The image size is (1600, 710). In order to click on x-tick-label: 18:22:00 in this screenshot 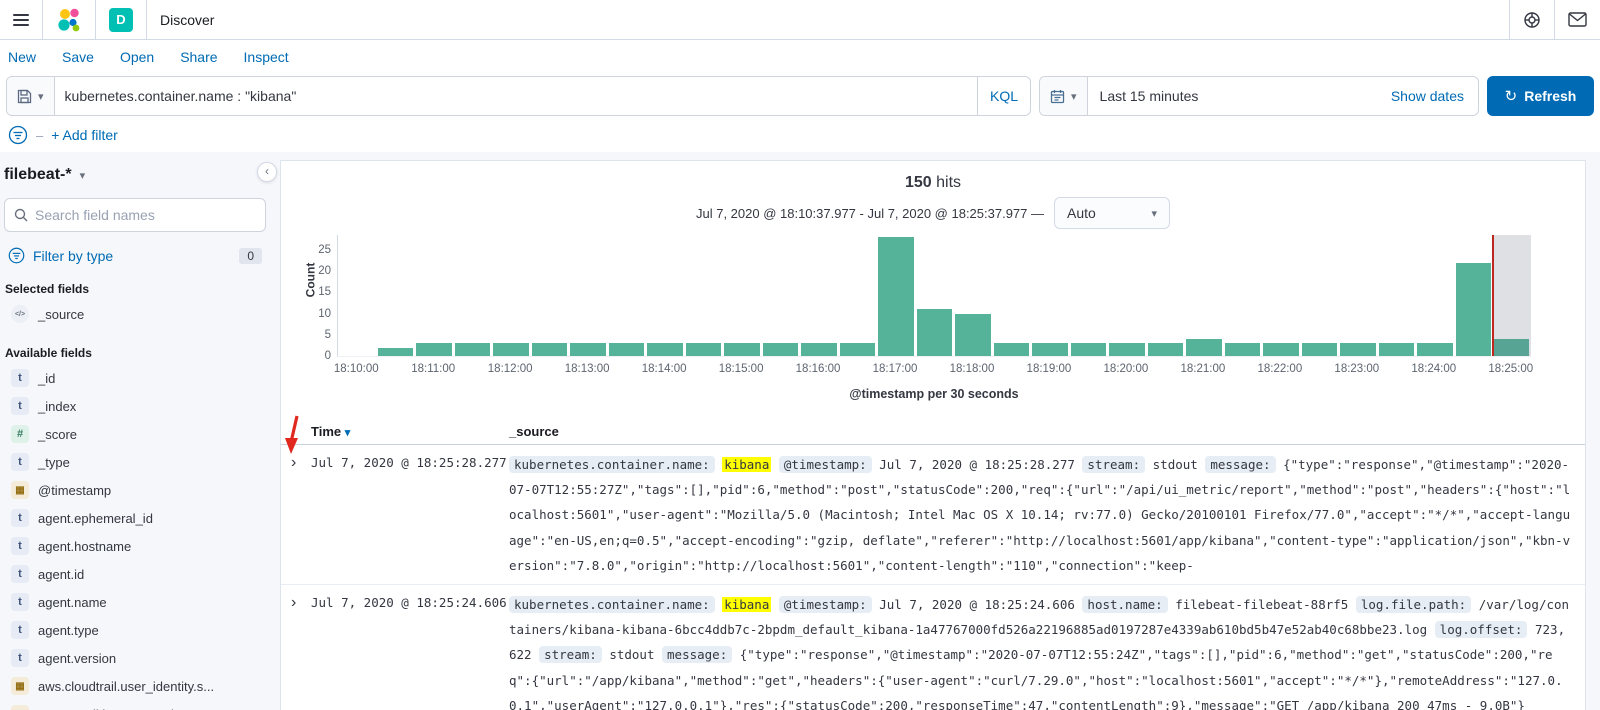, I will do `click(1280, 369)`.